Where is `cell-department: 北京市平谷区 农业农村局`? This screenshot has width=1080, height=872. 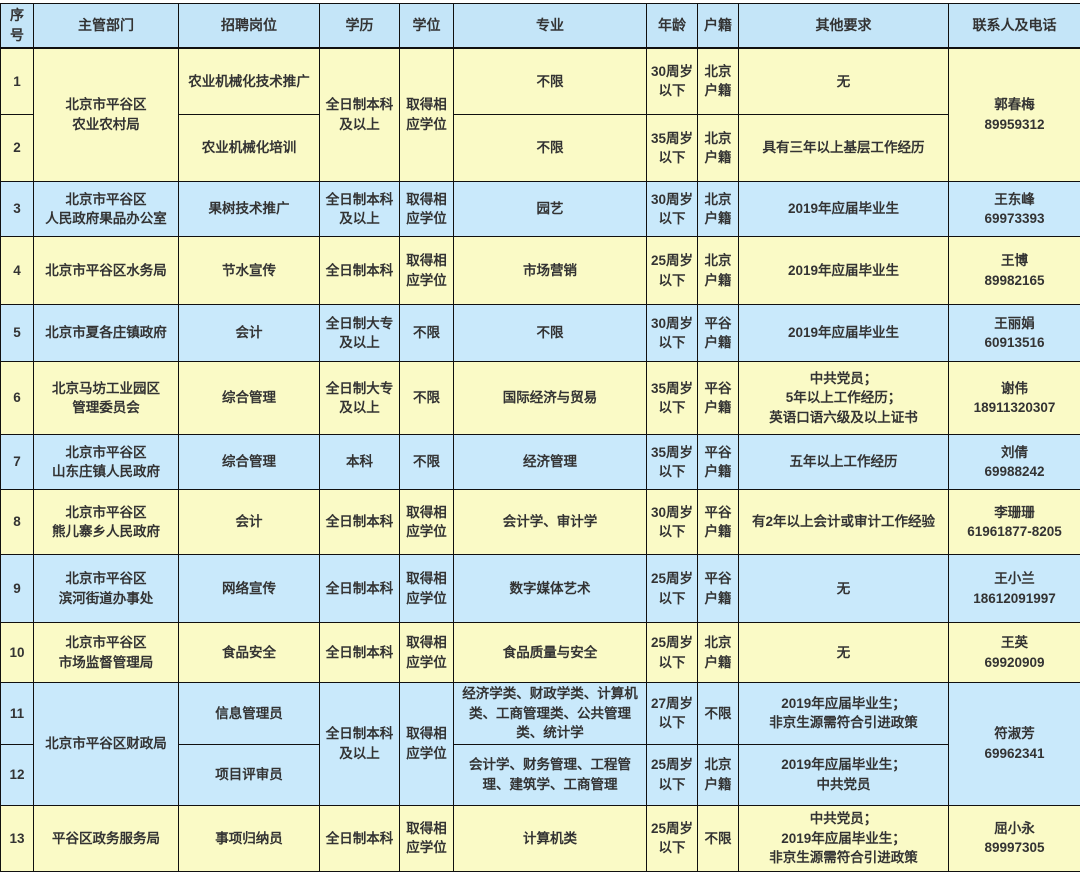 cell-department: 北京市平谷区 农业农村局 is located at coordinates (106, 115).